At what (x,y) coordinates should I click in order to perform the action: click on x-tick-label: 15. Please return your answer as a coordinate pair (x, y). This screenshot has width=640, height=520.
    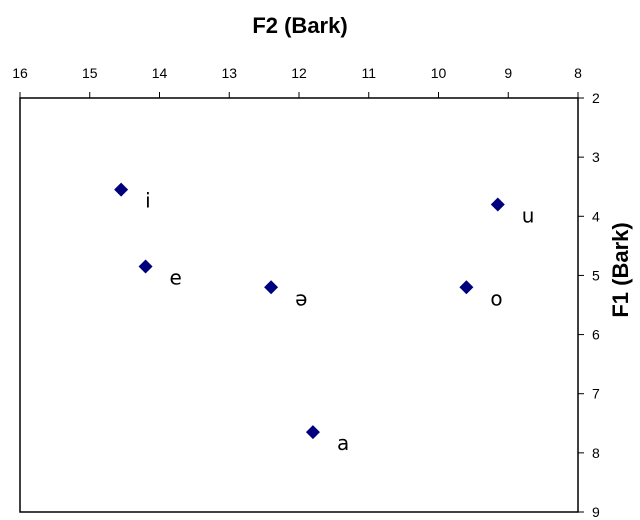
    Looking at the image, I should click on (90, 73).